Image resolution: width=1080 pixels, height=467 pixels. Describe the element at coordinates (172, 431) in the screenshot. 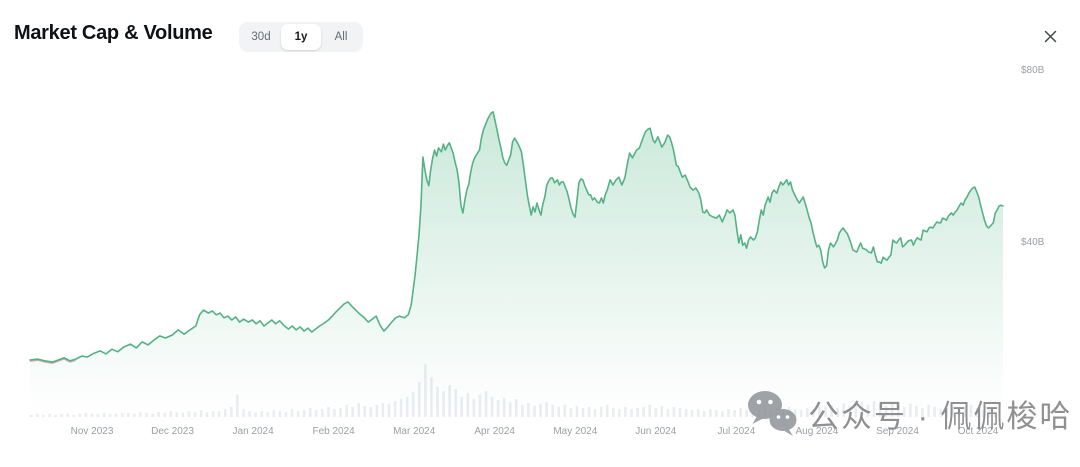

I see `x-axis-label: Dec 2023` at that location.